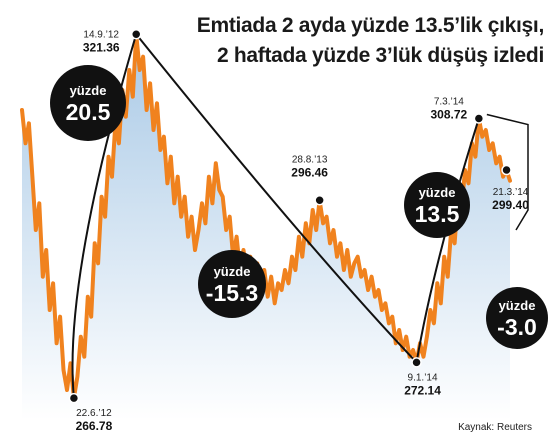 This screenshot has width=558, height=441. I want to click on source-note: Kaynak: Reuters, so click(495, 427).